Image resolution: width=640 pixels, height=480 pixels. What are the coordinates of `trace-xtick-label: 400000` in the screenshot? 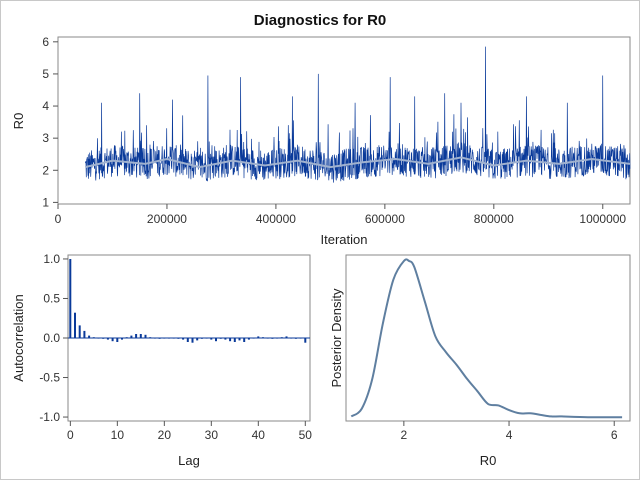 It's located at (276, 219).